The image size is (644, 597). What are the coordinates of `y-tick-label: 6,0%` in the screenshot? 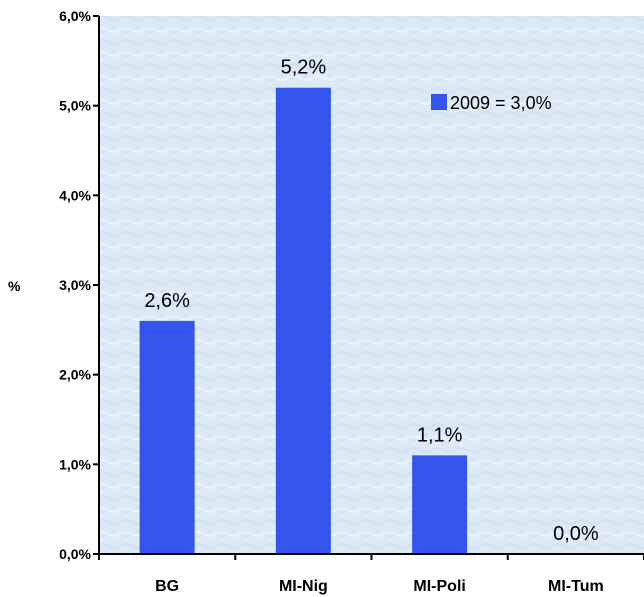 It's located at (75, 16).